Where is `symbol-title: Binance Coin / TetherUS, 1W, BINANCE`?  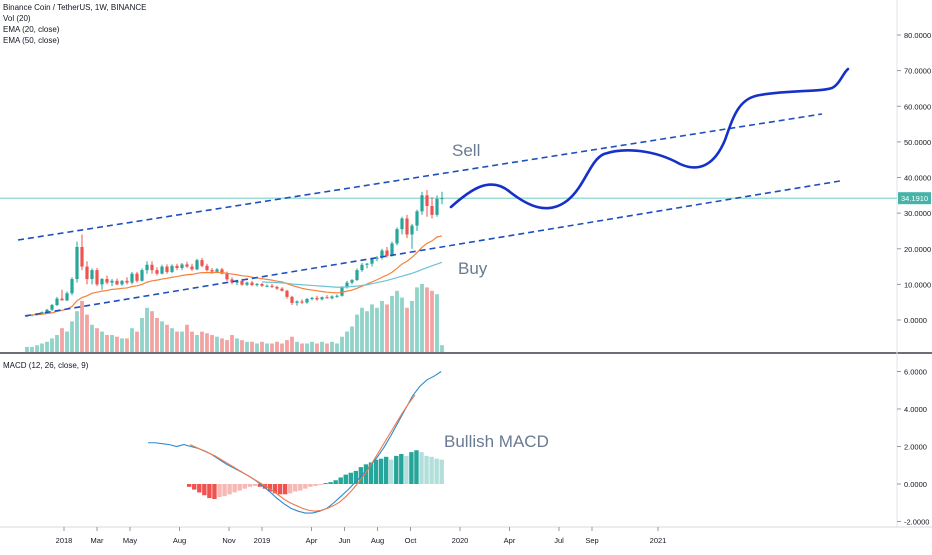
symbol-title: Binance Coin / TetherUS, 1W, BINANCE is located at coordinates (75, 7).